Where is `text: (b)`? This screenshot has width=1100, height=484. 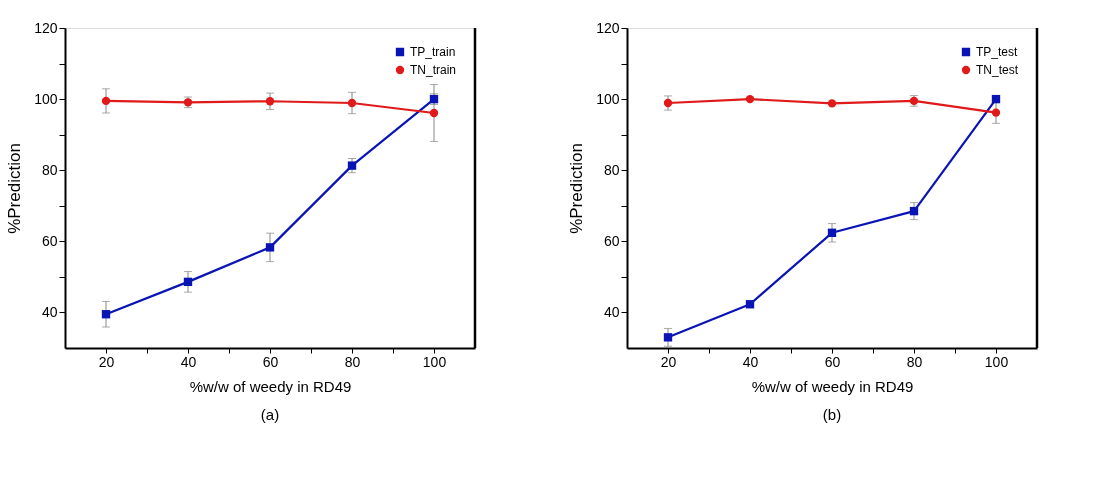
text: (b) is located at coordinates (832, 414).